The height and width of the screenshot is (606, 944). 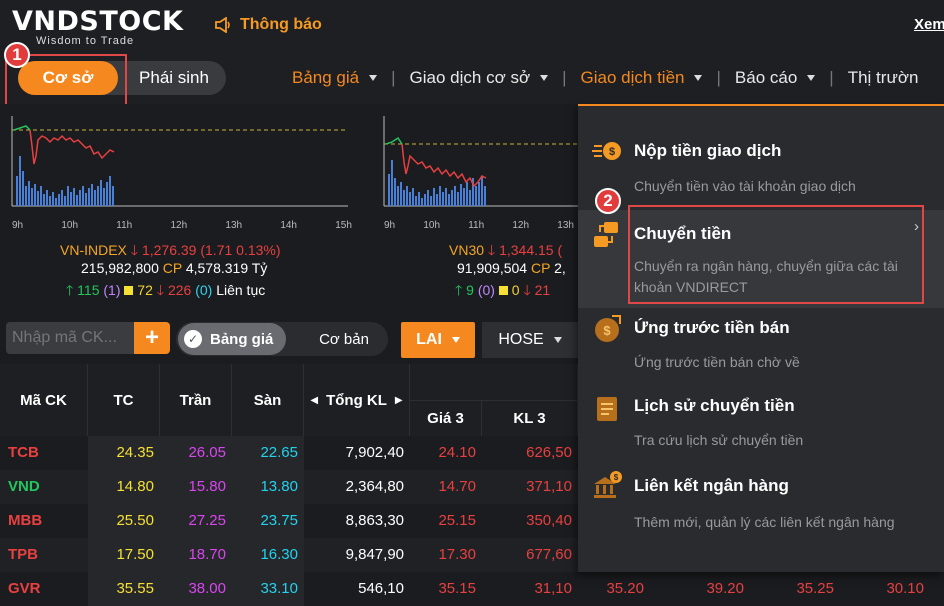 What do you see at coordinates (457, 554) in the screenshot?
I see `cell-g3: 17.30` at bounding box center [457, 554].